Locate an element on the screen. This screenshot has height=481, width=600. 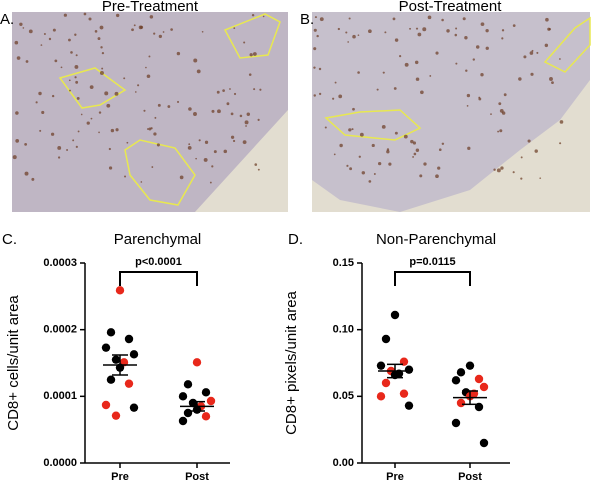
background is located at coordinates (241, 161).